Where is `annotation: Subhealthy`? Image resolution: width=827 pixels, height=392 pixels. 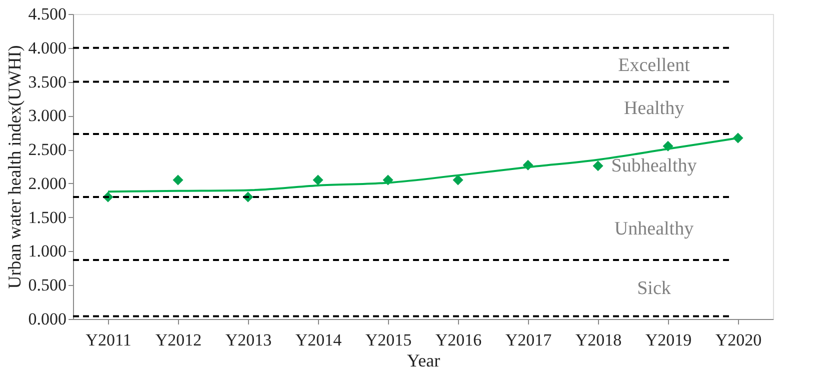 annotation: Subhealthy is located at coordinates (654, 165).